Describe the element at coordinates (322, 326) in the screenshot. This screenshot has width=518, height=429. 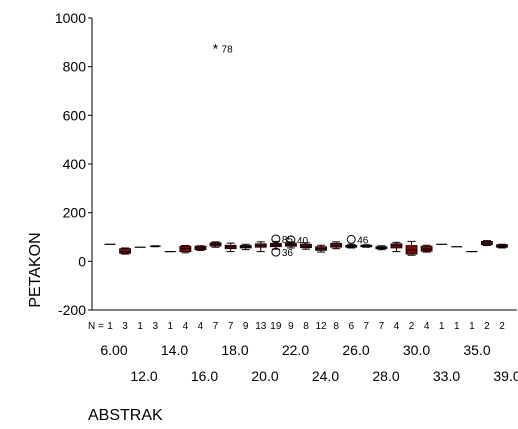
I see `n-count: 12` at that location.